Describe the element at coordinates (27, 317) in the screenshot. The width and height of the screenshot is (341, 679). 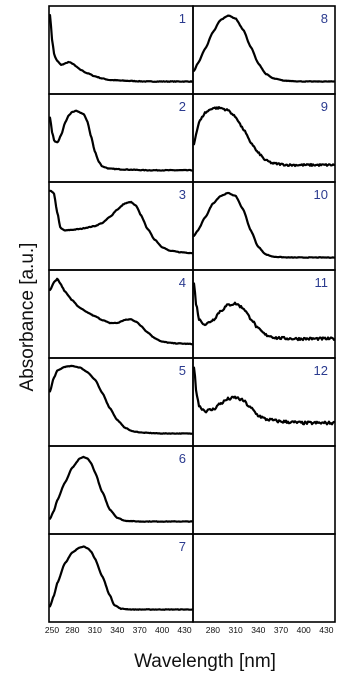
I see `y-axis-title: Absorbance [a.u.]` at that location.